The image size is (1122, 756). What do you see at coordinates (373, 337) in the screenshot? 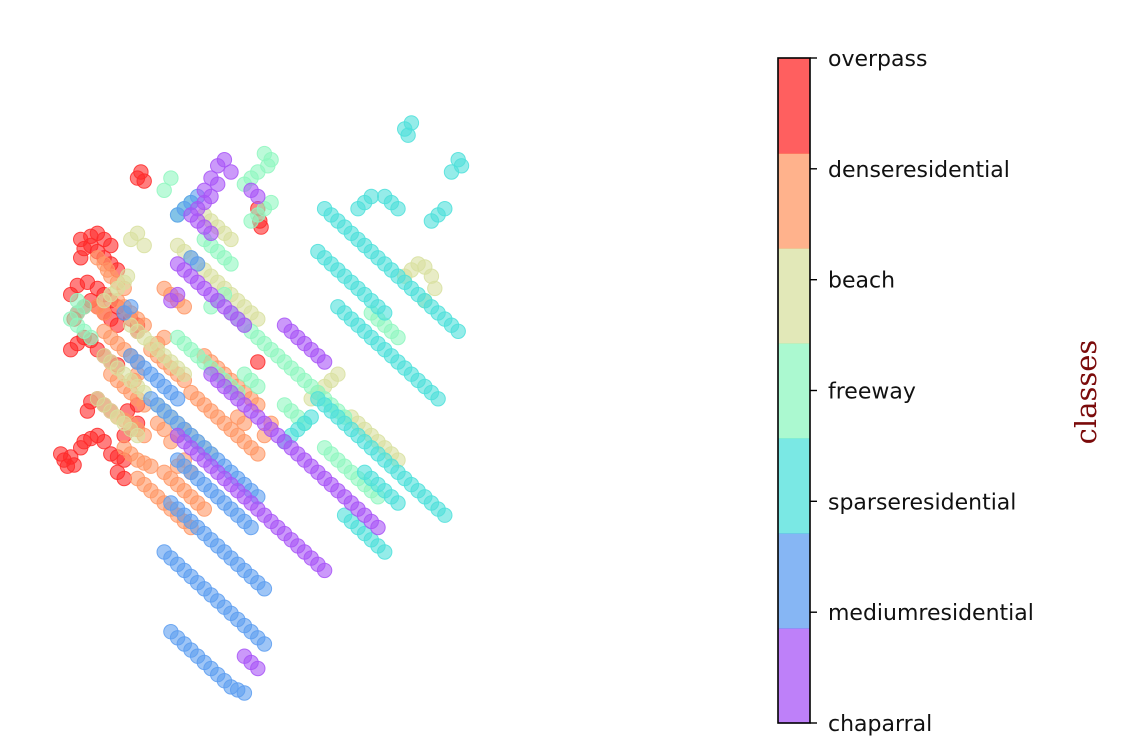
I see `series-sparseresidential` at bounding box center [373, 337].